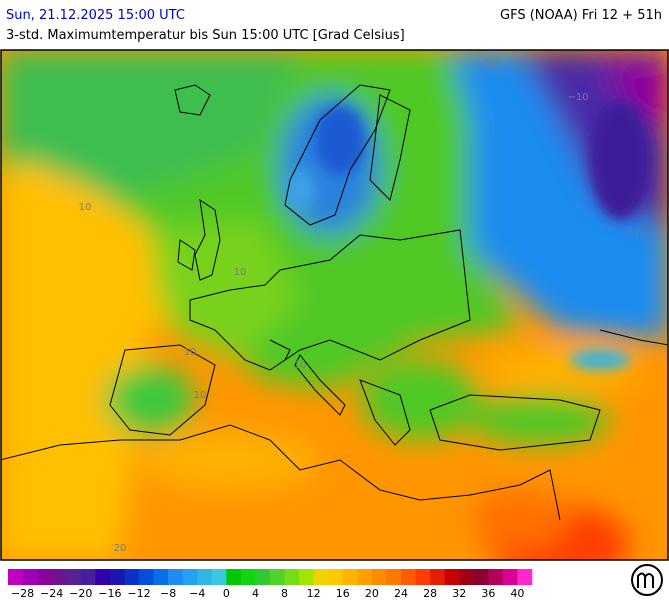  I want to click on contour-label: 20, so click(120, 548).